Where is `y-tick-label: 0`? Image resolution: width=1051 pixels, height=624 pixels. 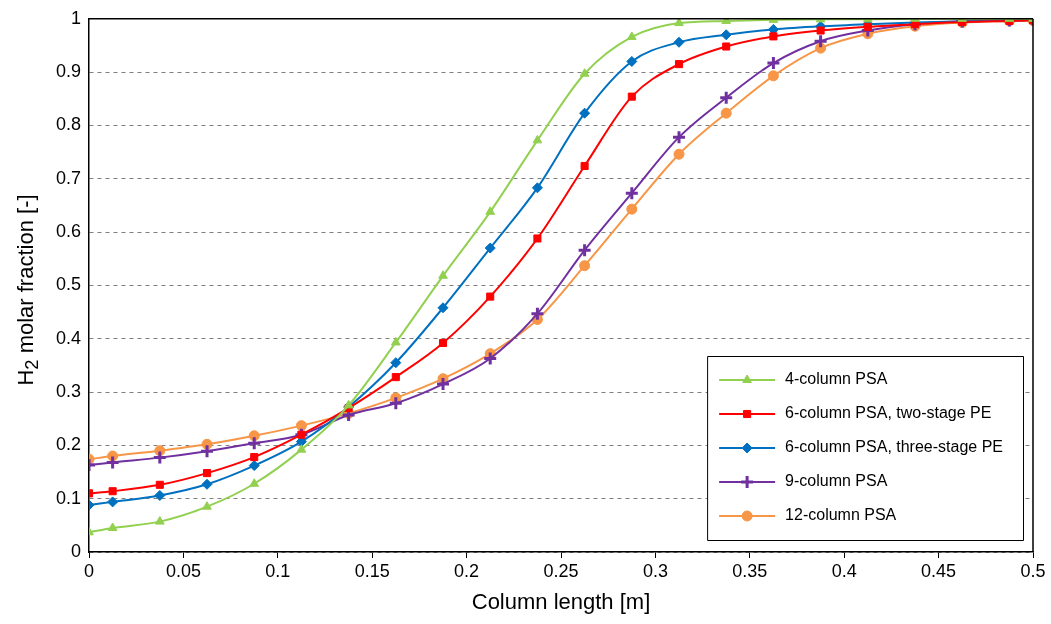
y-tick-label: 0 is located at coordinates (76, 550).